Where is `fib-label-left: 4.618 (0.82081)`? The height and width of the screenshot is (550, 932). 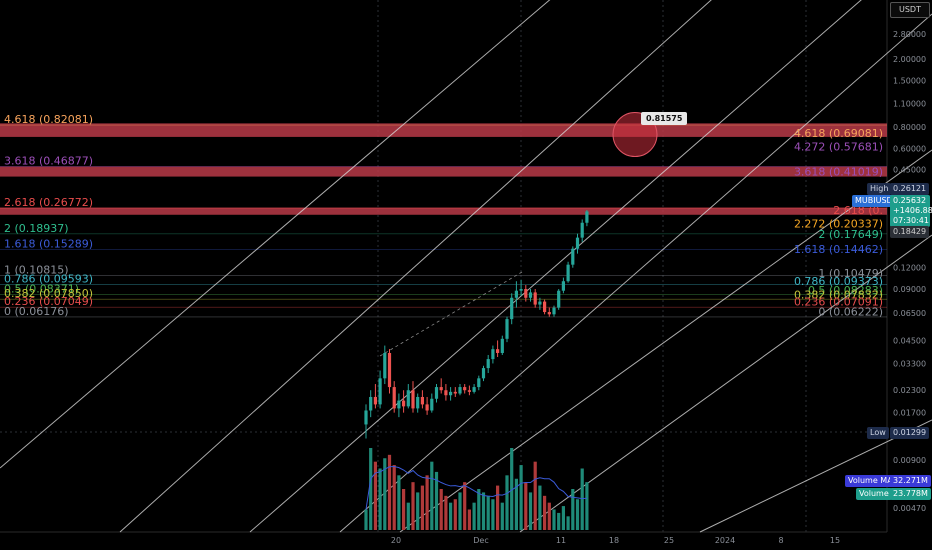
fib-label-left: 4.618 (0.82081) is located at coordinates (48, 119).